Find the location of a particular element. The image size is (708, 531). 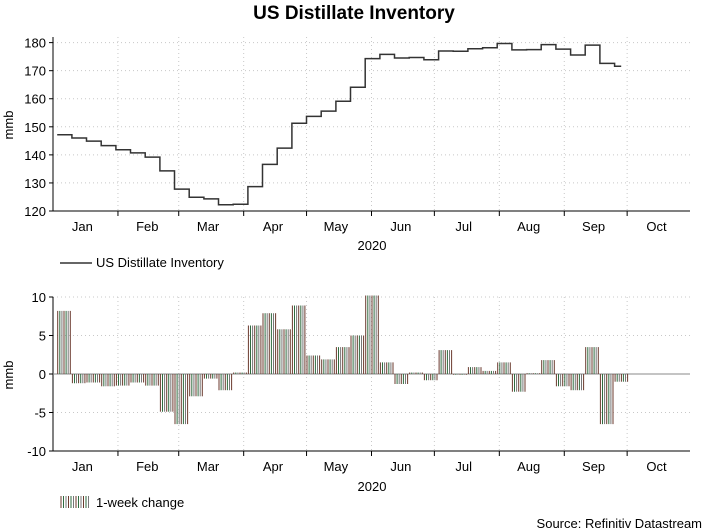

weekly-change-xtick-label: Jan is located at coordinates (82, 466).